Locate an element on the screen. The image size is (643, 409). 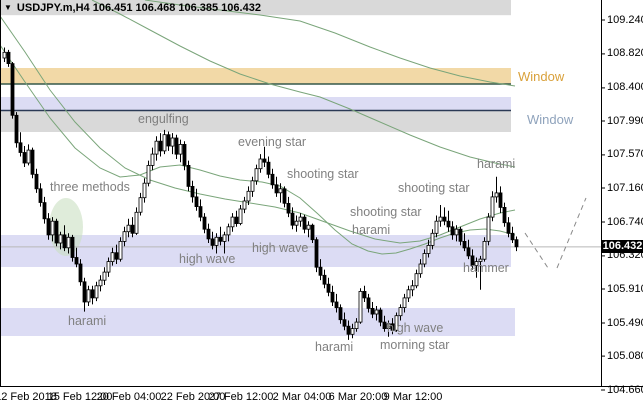
zone-window-top is located at coordinates (255, 8).